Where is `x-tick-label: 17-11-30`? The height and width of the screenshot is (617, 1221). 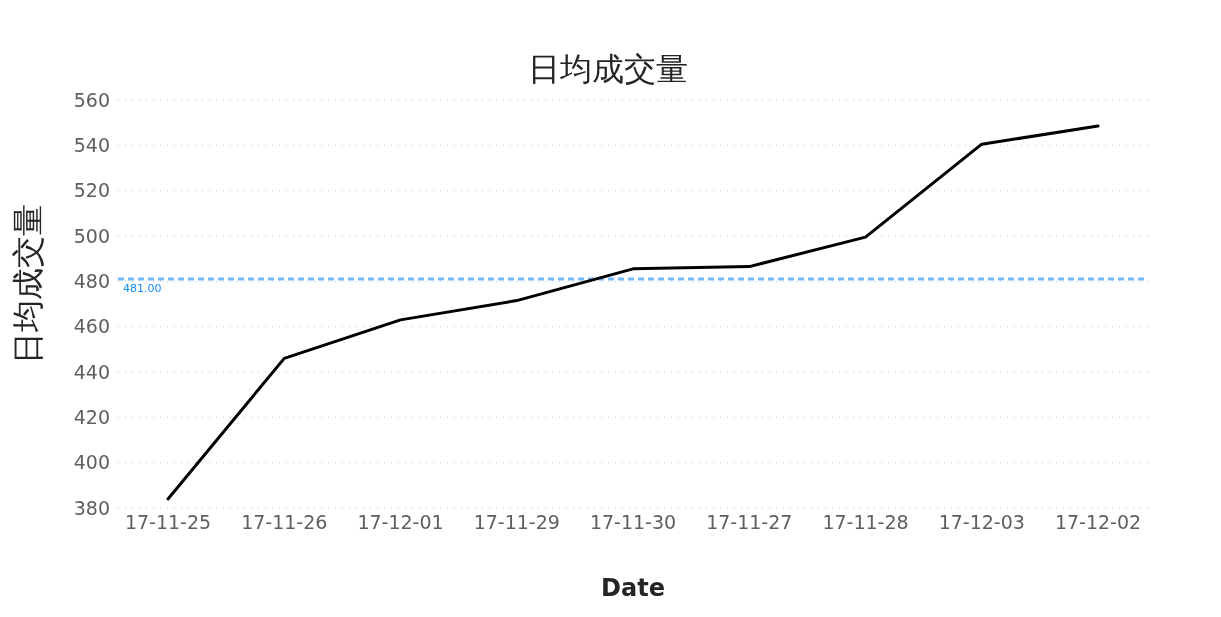
x-tick-label: 17-11-30 is located at coordinates (633, 522).